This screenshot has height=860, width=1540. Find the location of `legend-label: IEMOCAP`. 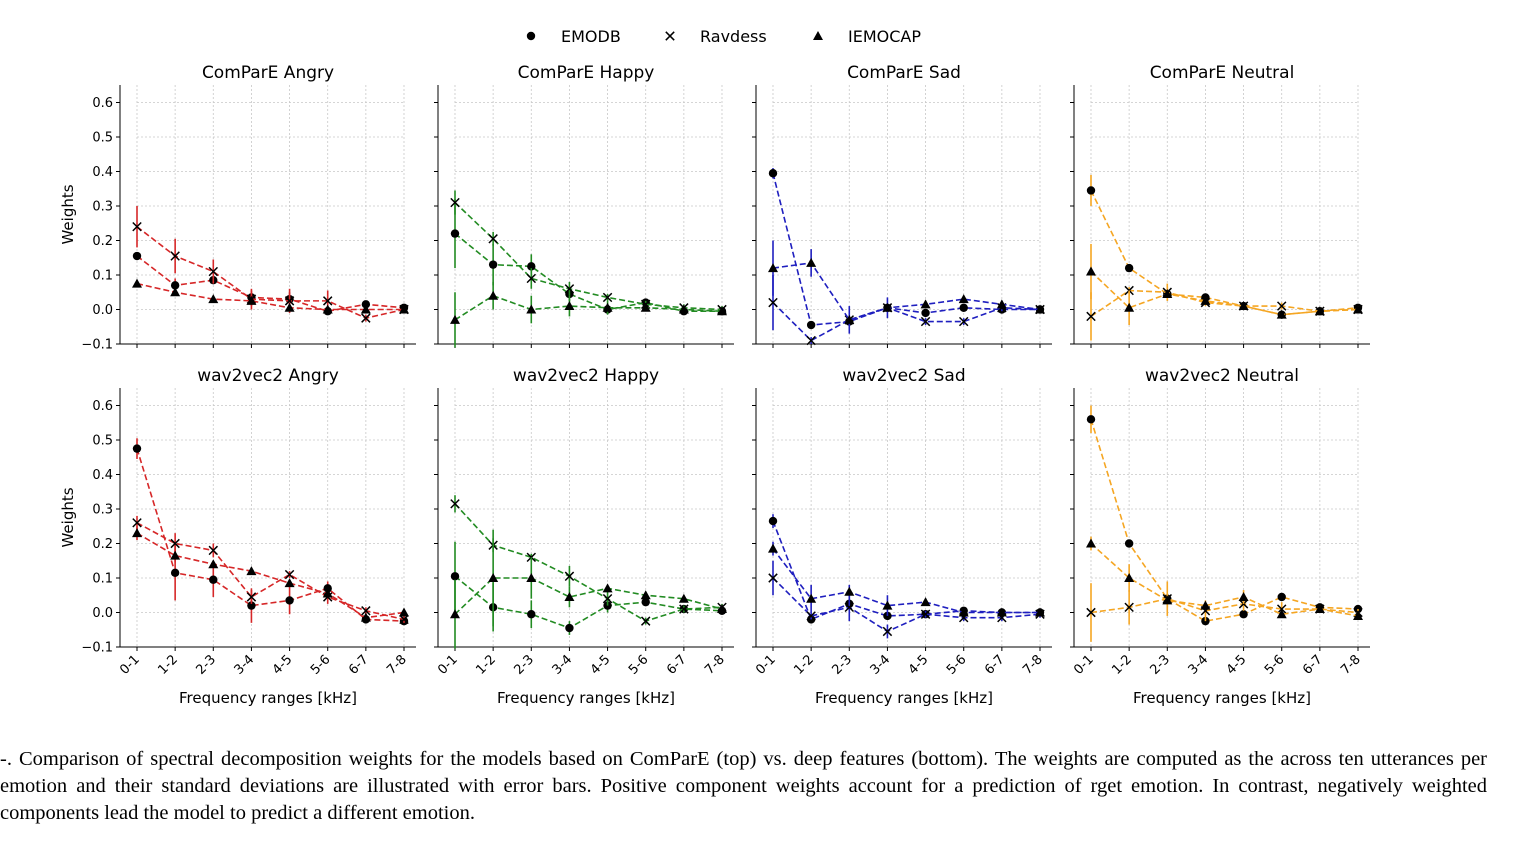

legend-label: IEMOCAP is located at coordinates (884, 36).